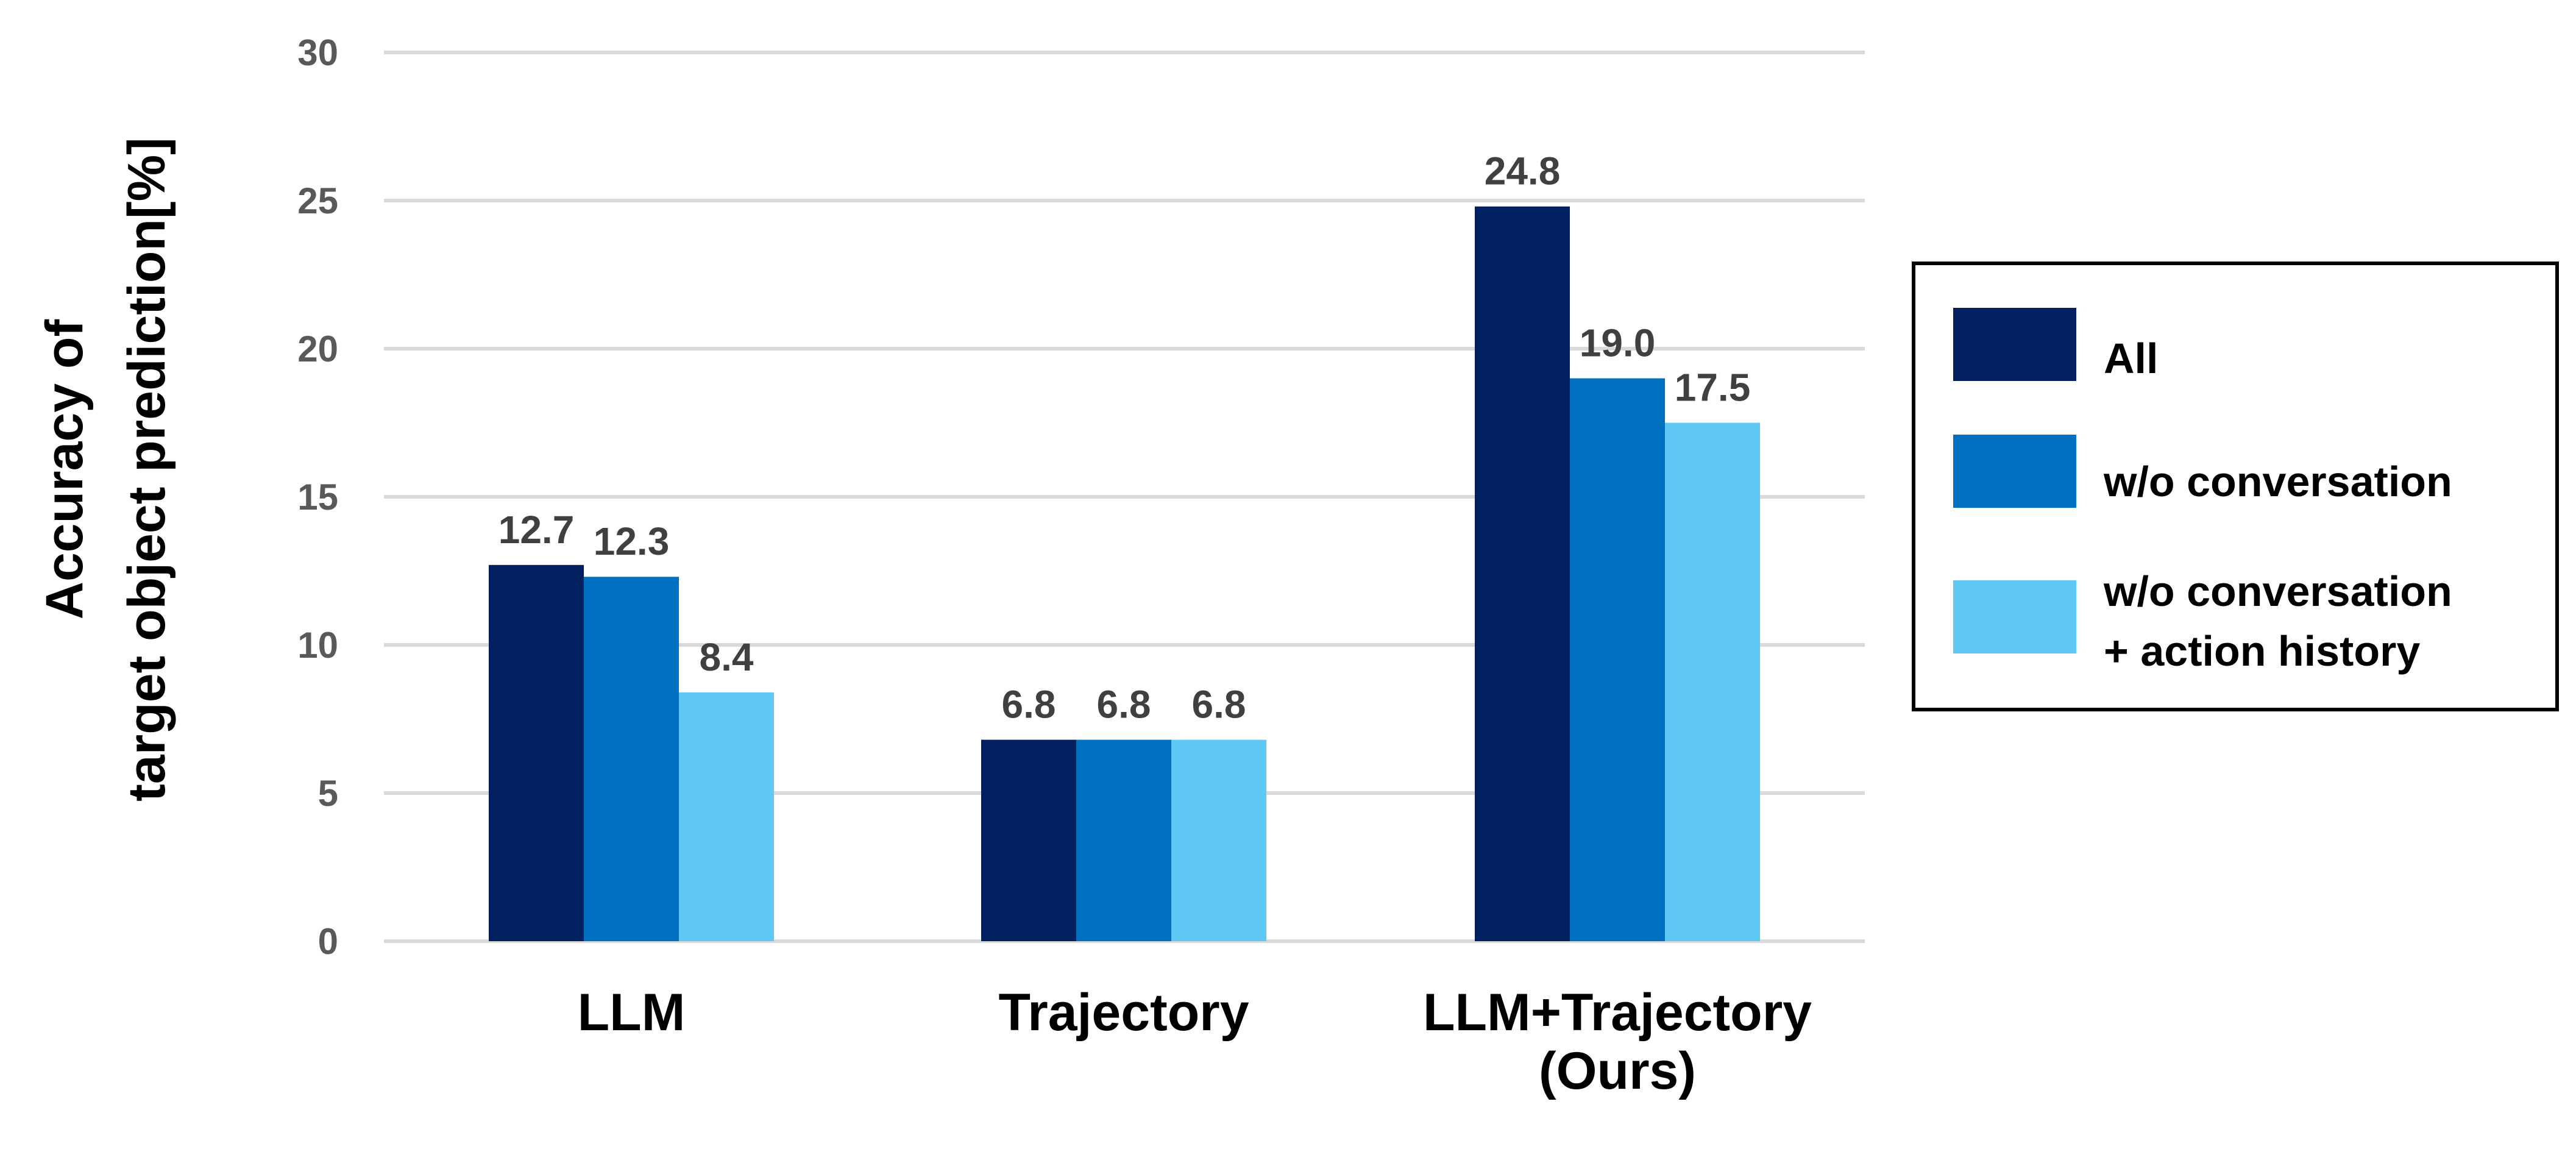 This screenshot has width=2576, height=1157. I want to click on legend-label: + action history, so click(2262, 651).